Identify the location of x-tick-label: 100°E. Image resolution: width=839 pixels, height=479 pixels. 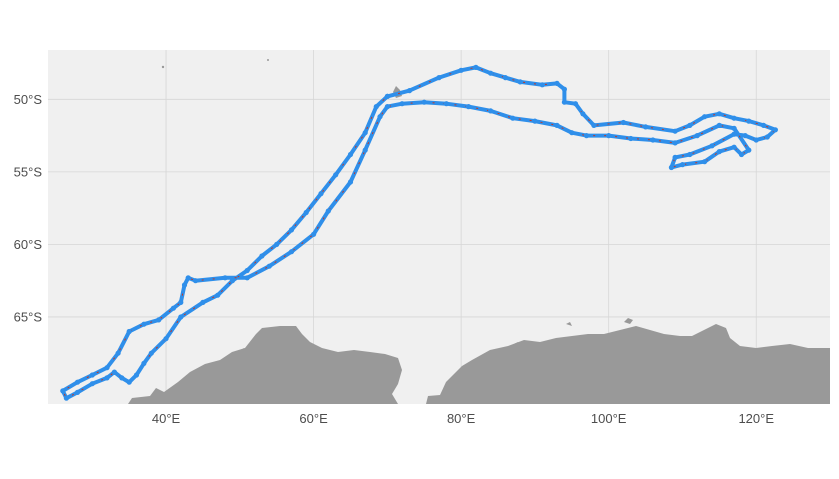
(609, 418).